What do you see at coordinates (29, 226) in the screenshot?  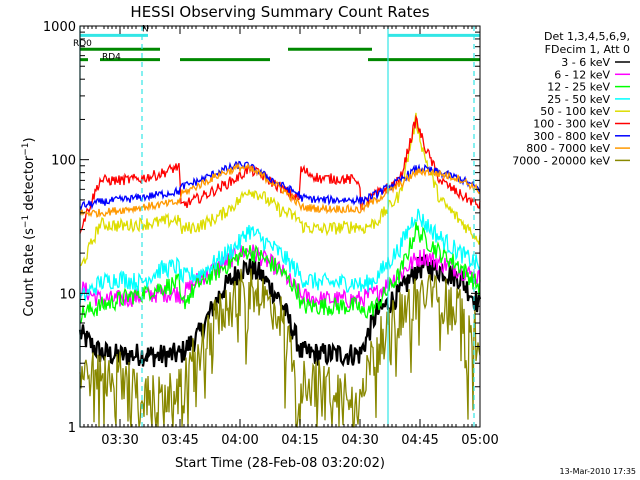 I see `y-axis-label: Count Rate (s−1 detector−1)` at bounding box center [29, 226].